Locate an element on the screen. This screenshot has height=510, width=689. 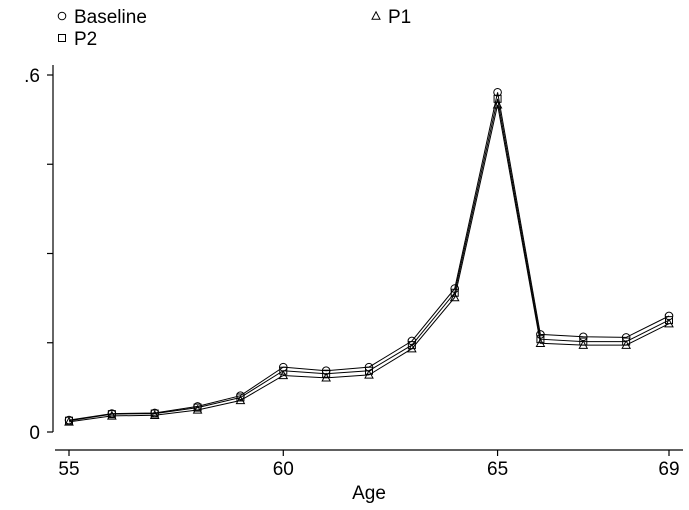
legend-label: Baseline is located at coordinates (110, 17).